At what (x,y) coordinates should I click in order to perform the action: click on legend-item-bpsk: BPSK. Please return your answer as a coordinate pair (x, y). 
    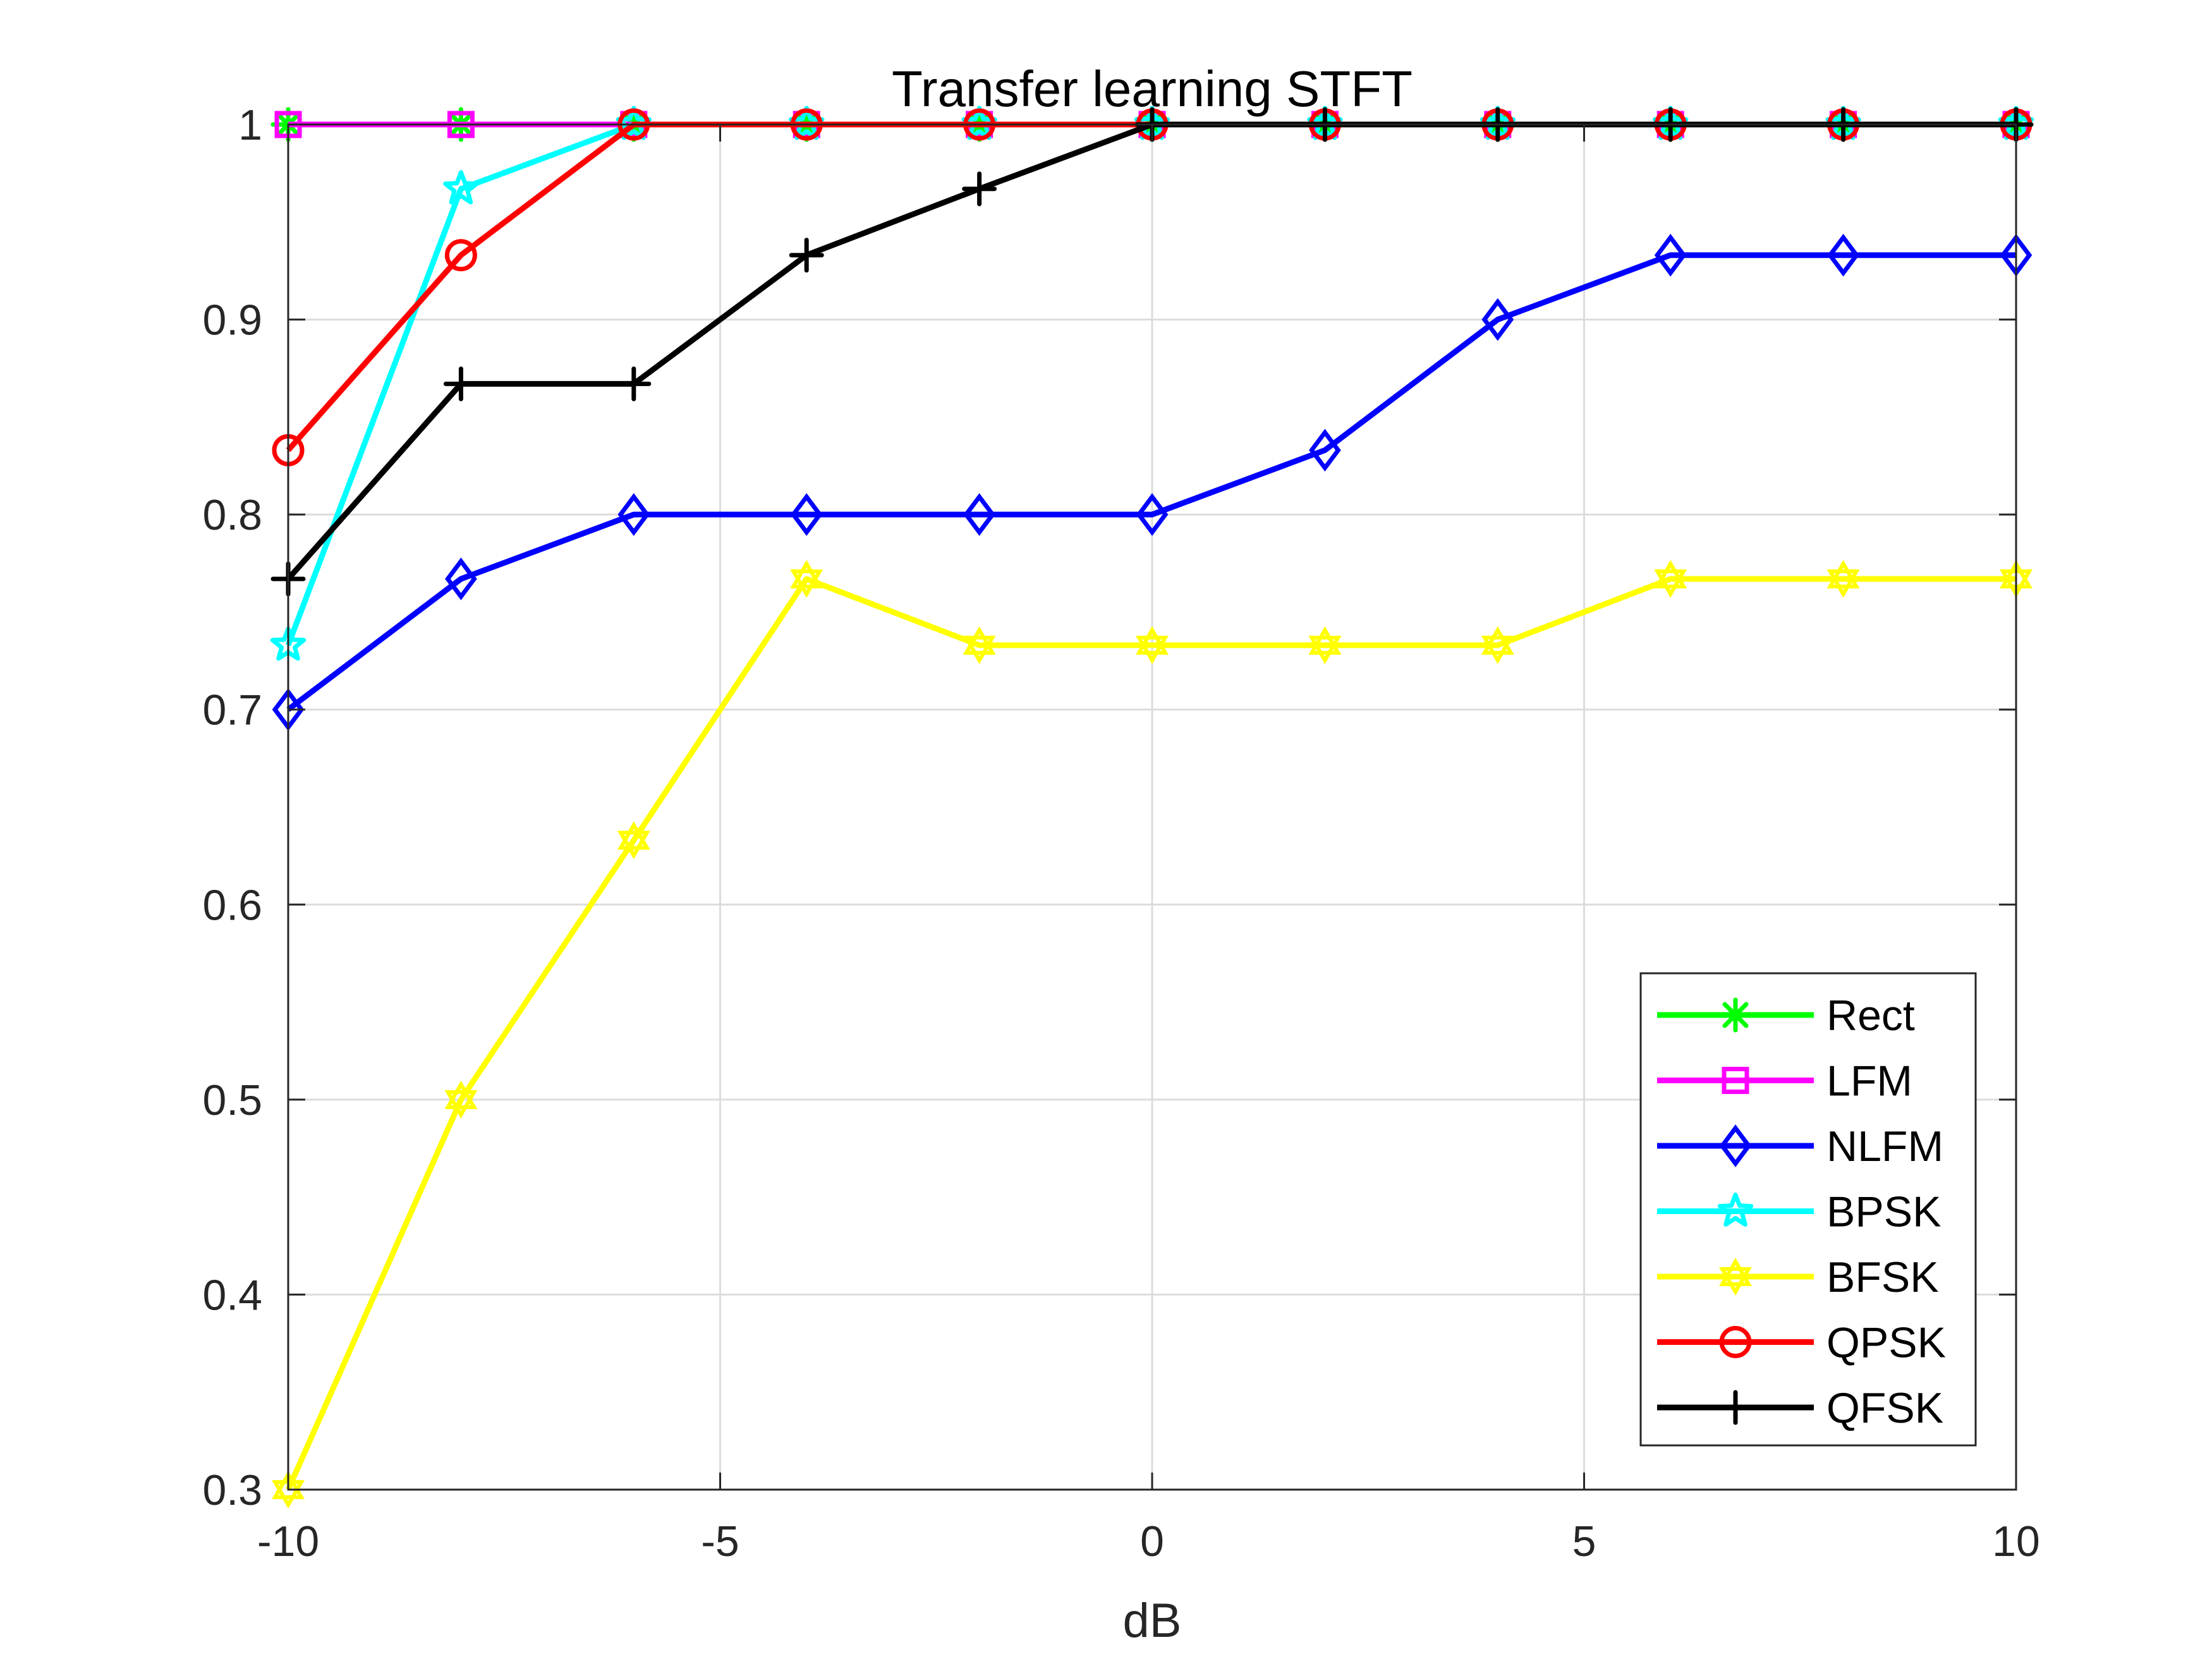
    Looking at the image, I should click on (1799, 1212).